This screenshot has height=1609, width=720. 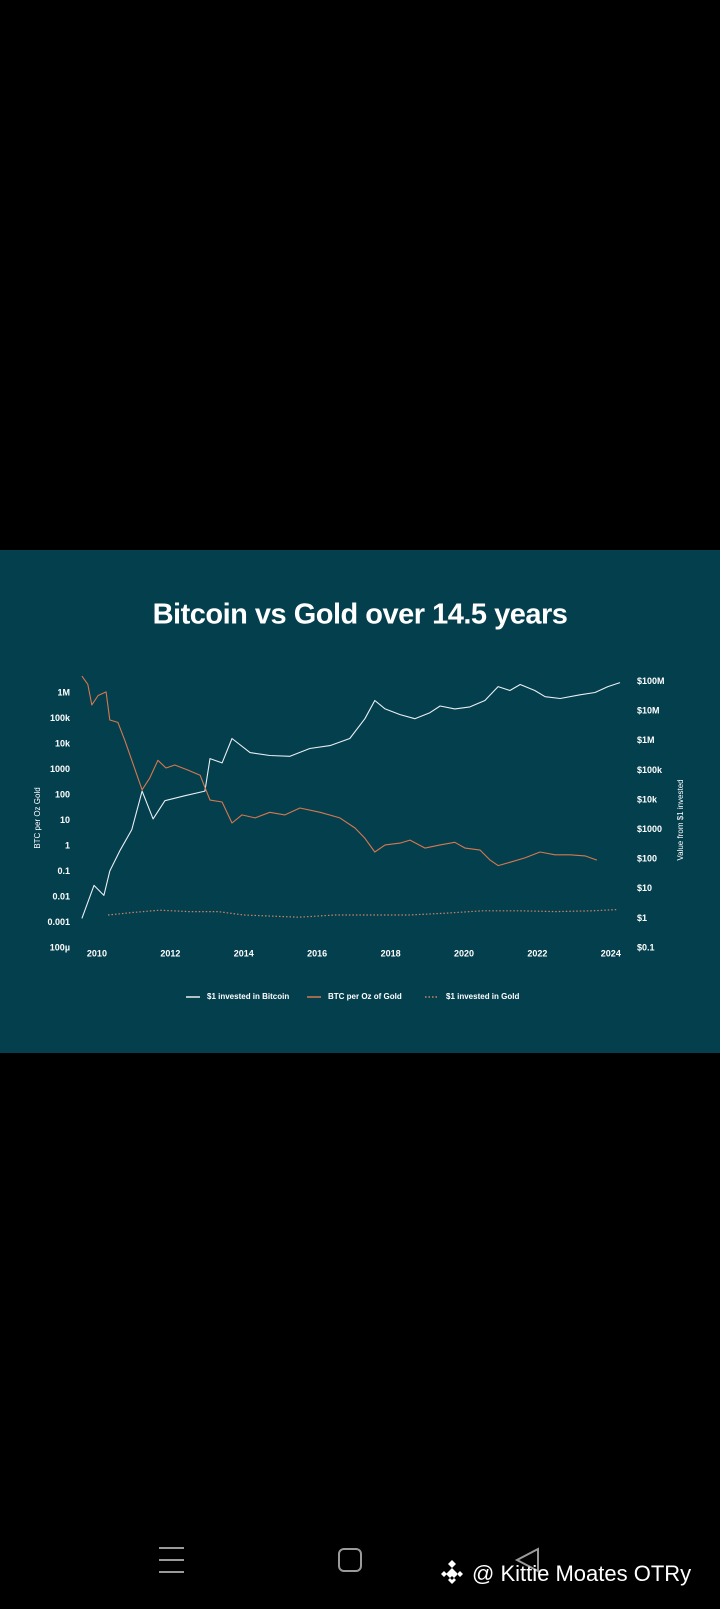 What do you see at coordinates (61, 896) in the screenshot?
I see `y-tick-label: 0.01` at bounding box center [61, 896].